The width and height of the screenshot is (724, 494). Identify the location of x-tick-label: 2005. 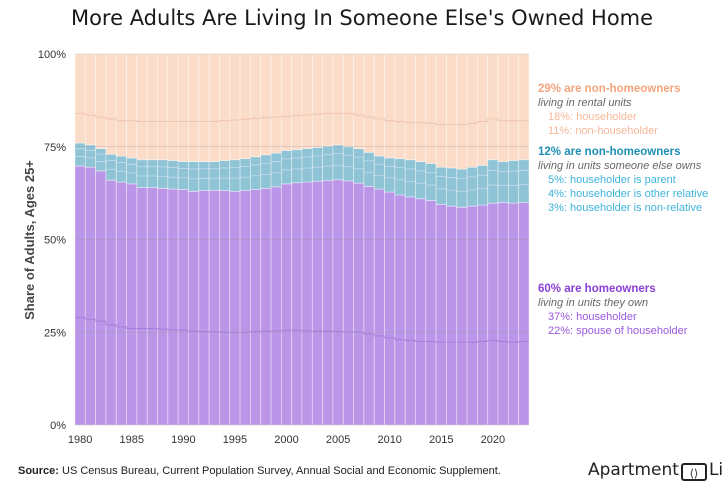
(338, 440).